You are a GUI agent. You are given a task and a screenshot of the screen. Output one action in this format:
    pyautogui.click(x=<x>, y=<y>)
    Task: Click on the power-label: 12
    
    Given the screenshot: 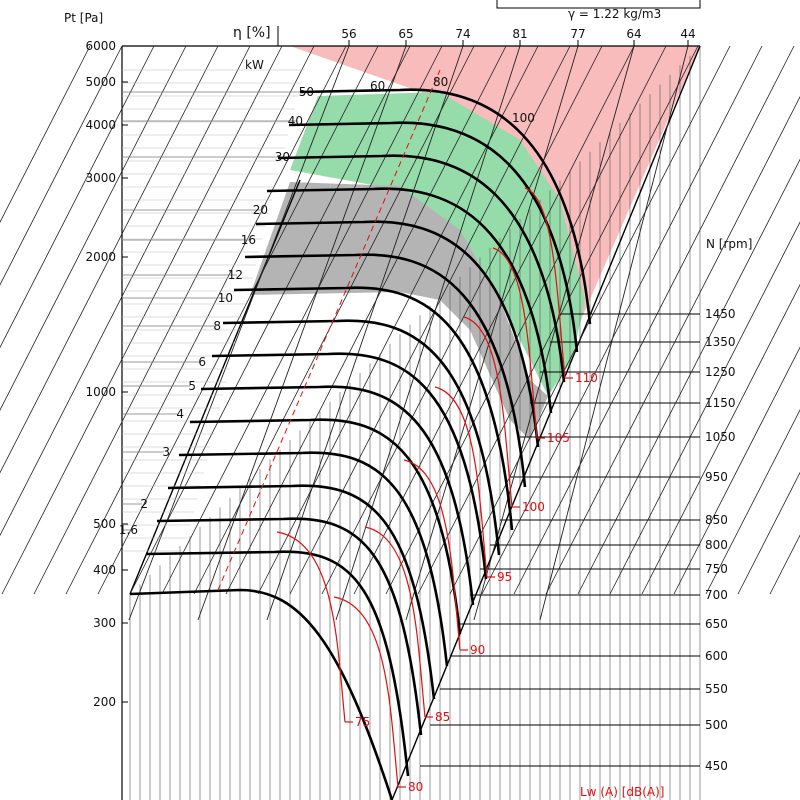 What is the action you would take?
    pyautogui.click(x=235, y=275)
    